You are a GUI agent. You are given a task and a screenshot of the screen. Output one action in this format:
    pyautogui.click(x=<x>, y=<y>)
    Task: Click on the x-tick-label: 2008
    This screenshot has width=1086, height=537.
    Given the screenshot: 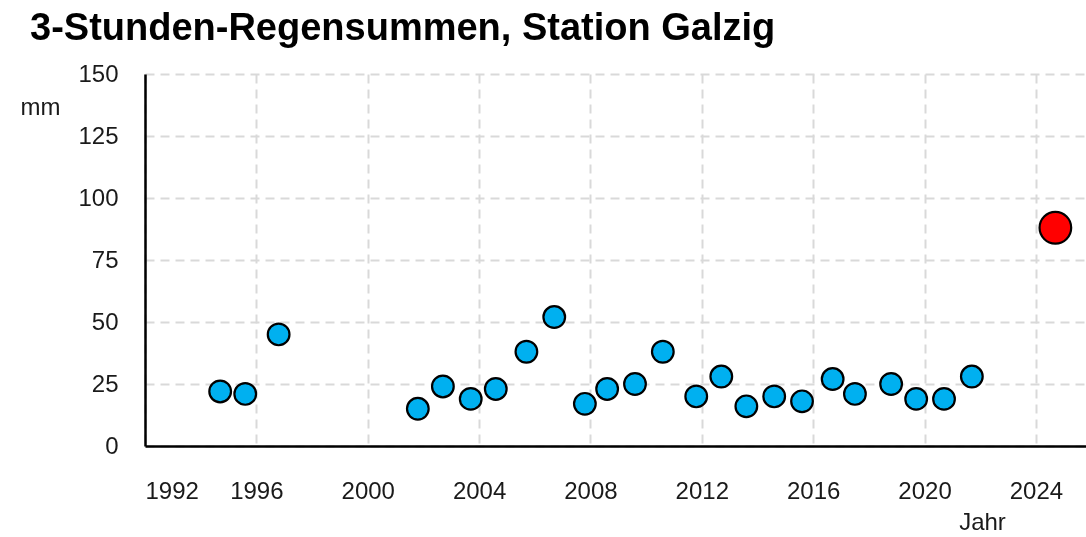 What is the action you would take?
    pyautogui.click(x=591, y=490)
    